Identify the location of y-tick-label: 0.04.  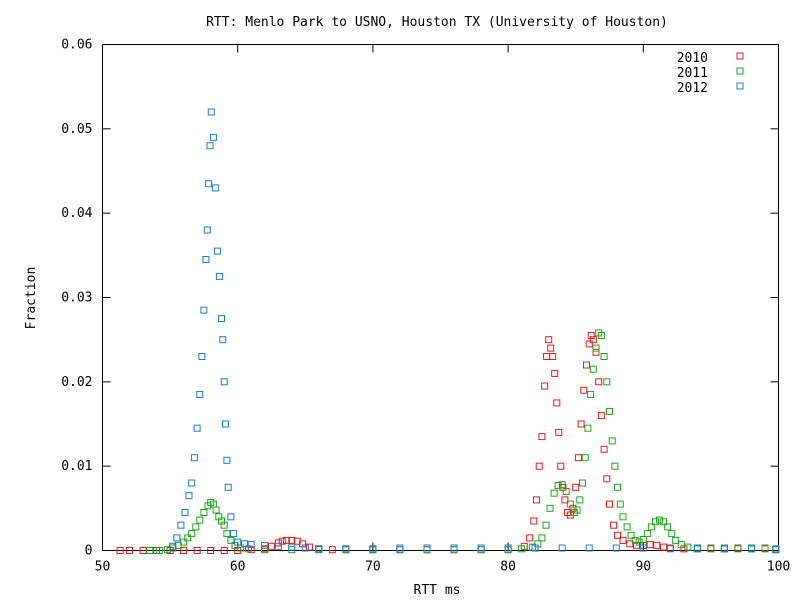
(76, 213).